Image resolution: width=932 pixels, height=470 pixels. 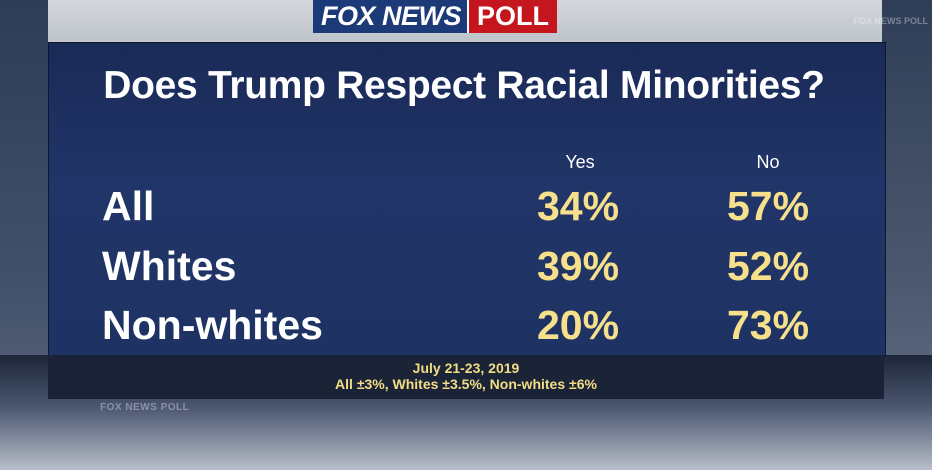 What do you see at coordinates (578, 266) in the screenshot?
I see `cell-whites-yes: 39%` at bounding box center [578, 266].